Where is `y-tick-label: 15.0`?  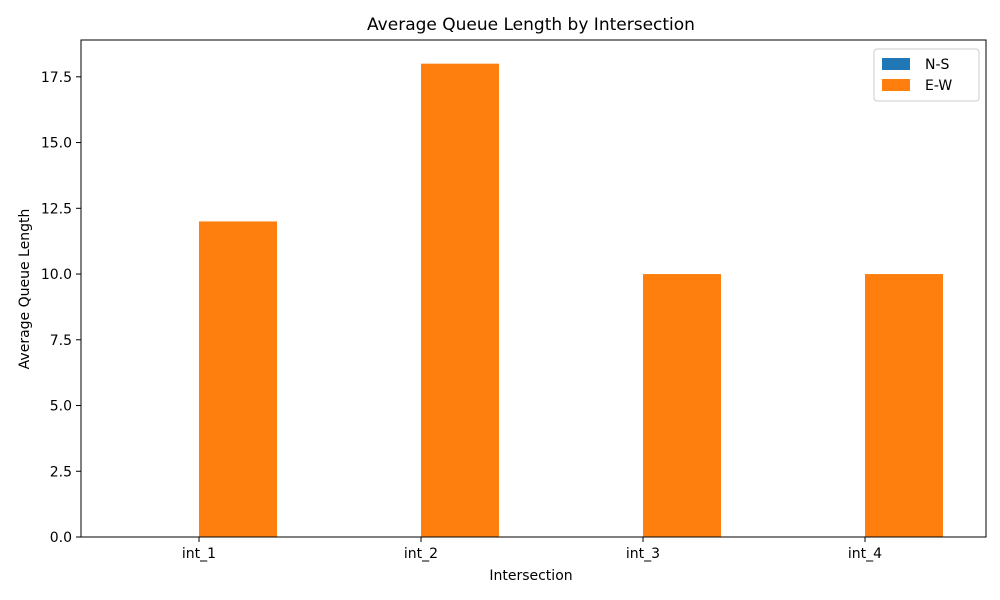
y-tick-label: 15.0 is located at coordinates (56, 144).